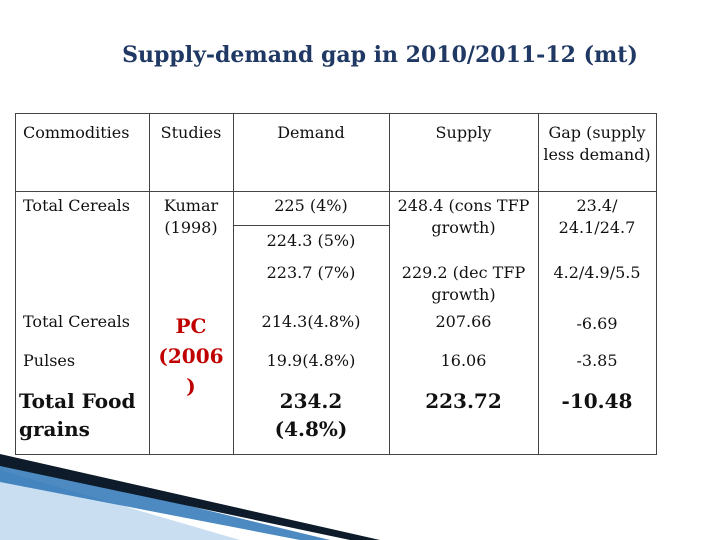  I want to click on food-grains-supply: 223.72, so click(463, 401).